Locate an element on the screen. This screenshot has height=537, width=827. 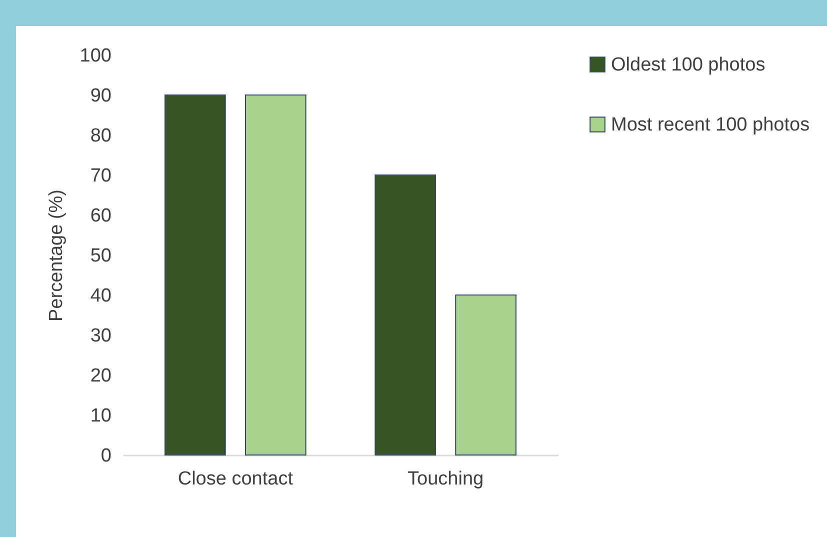
y-axis-title: Percentage (%) is located at coordinates (56, 255).